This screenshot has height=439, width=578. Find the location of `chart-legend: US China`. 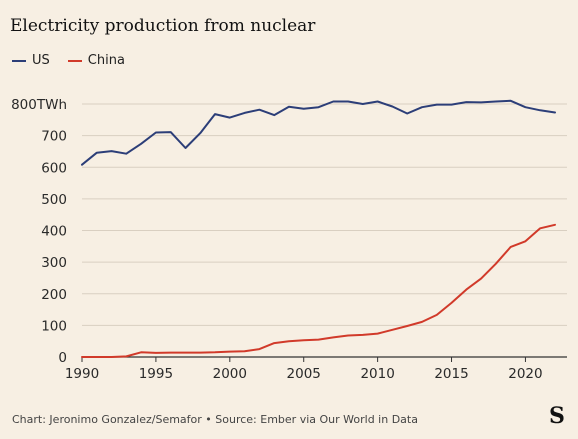

chart-legend: US China is located at coordinates (68, 60).